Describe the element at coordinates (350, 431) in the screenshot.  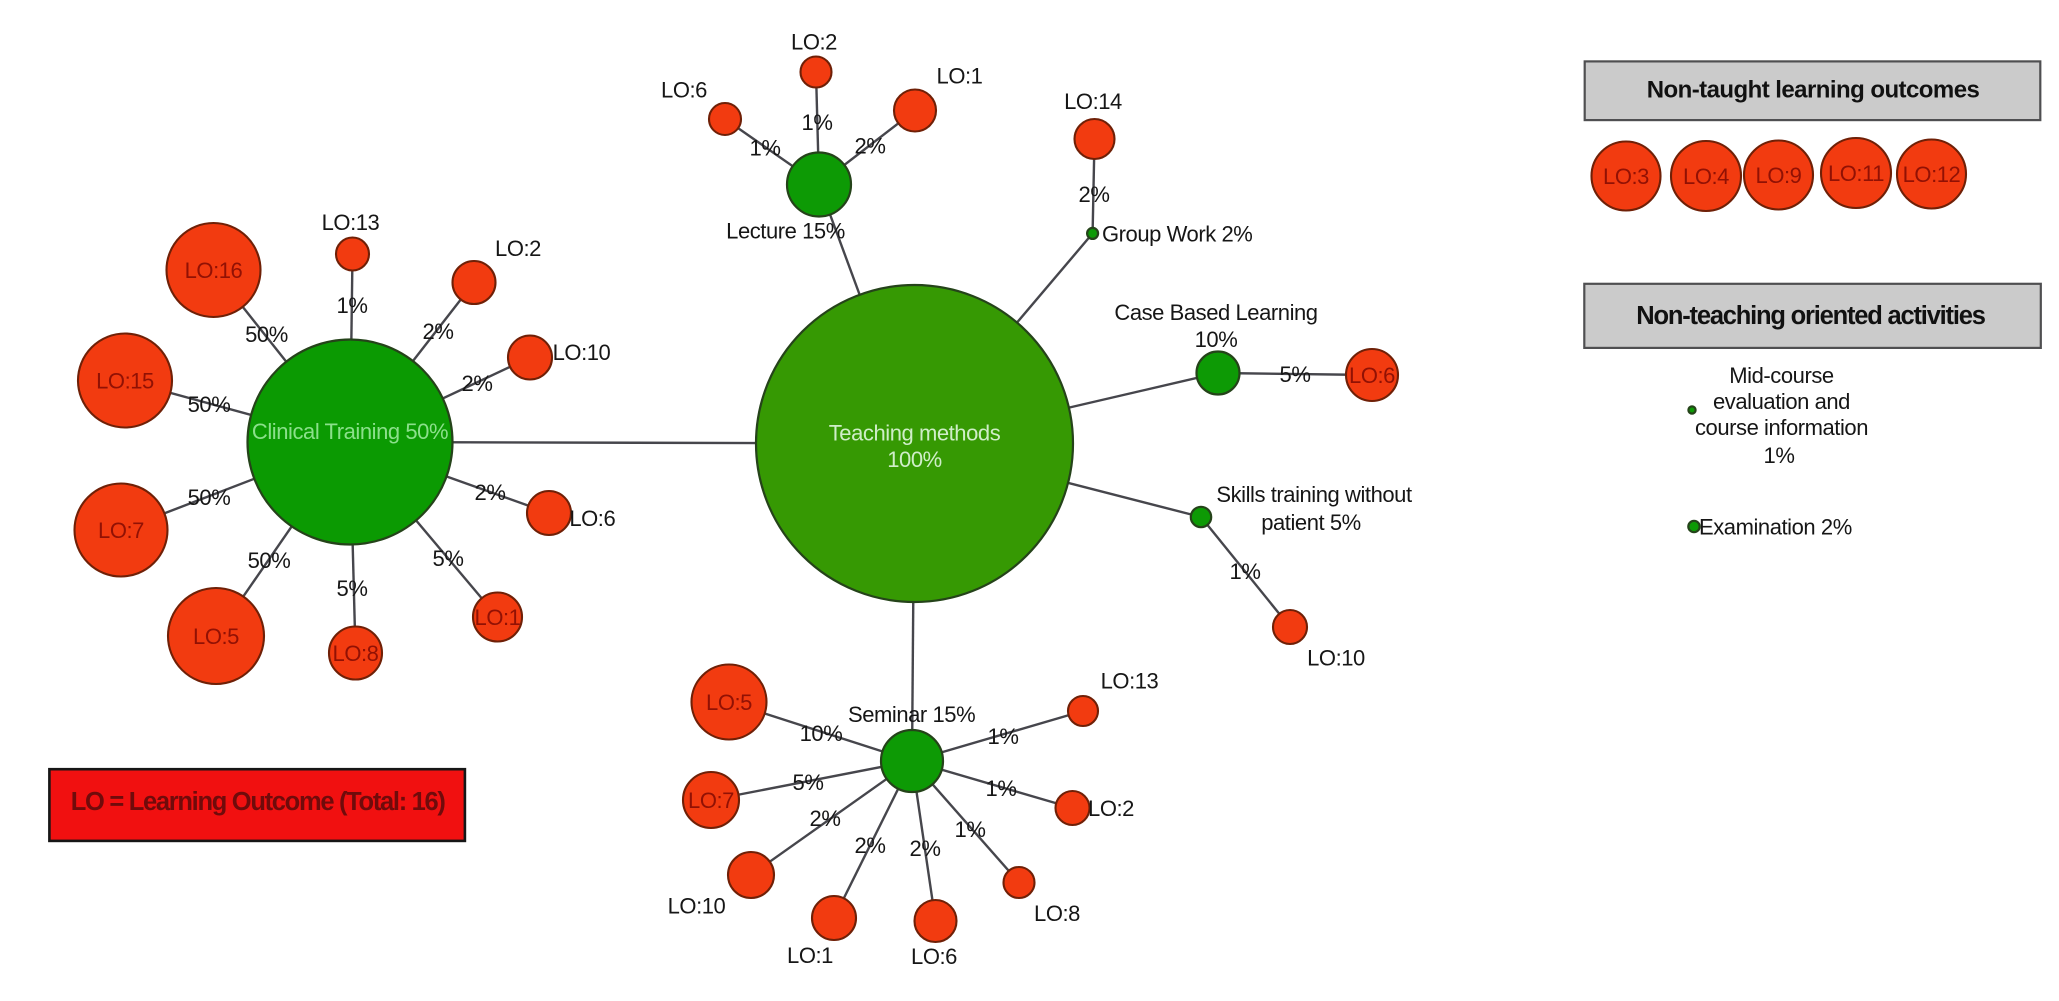
I see `svg-text: Clinical Training 50%` at that location.